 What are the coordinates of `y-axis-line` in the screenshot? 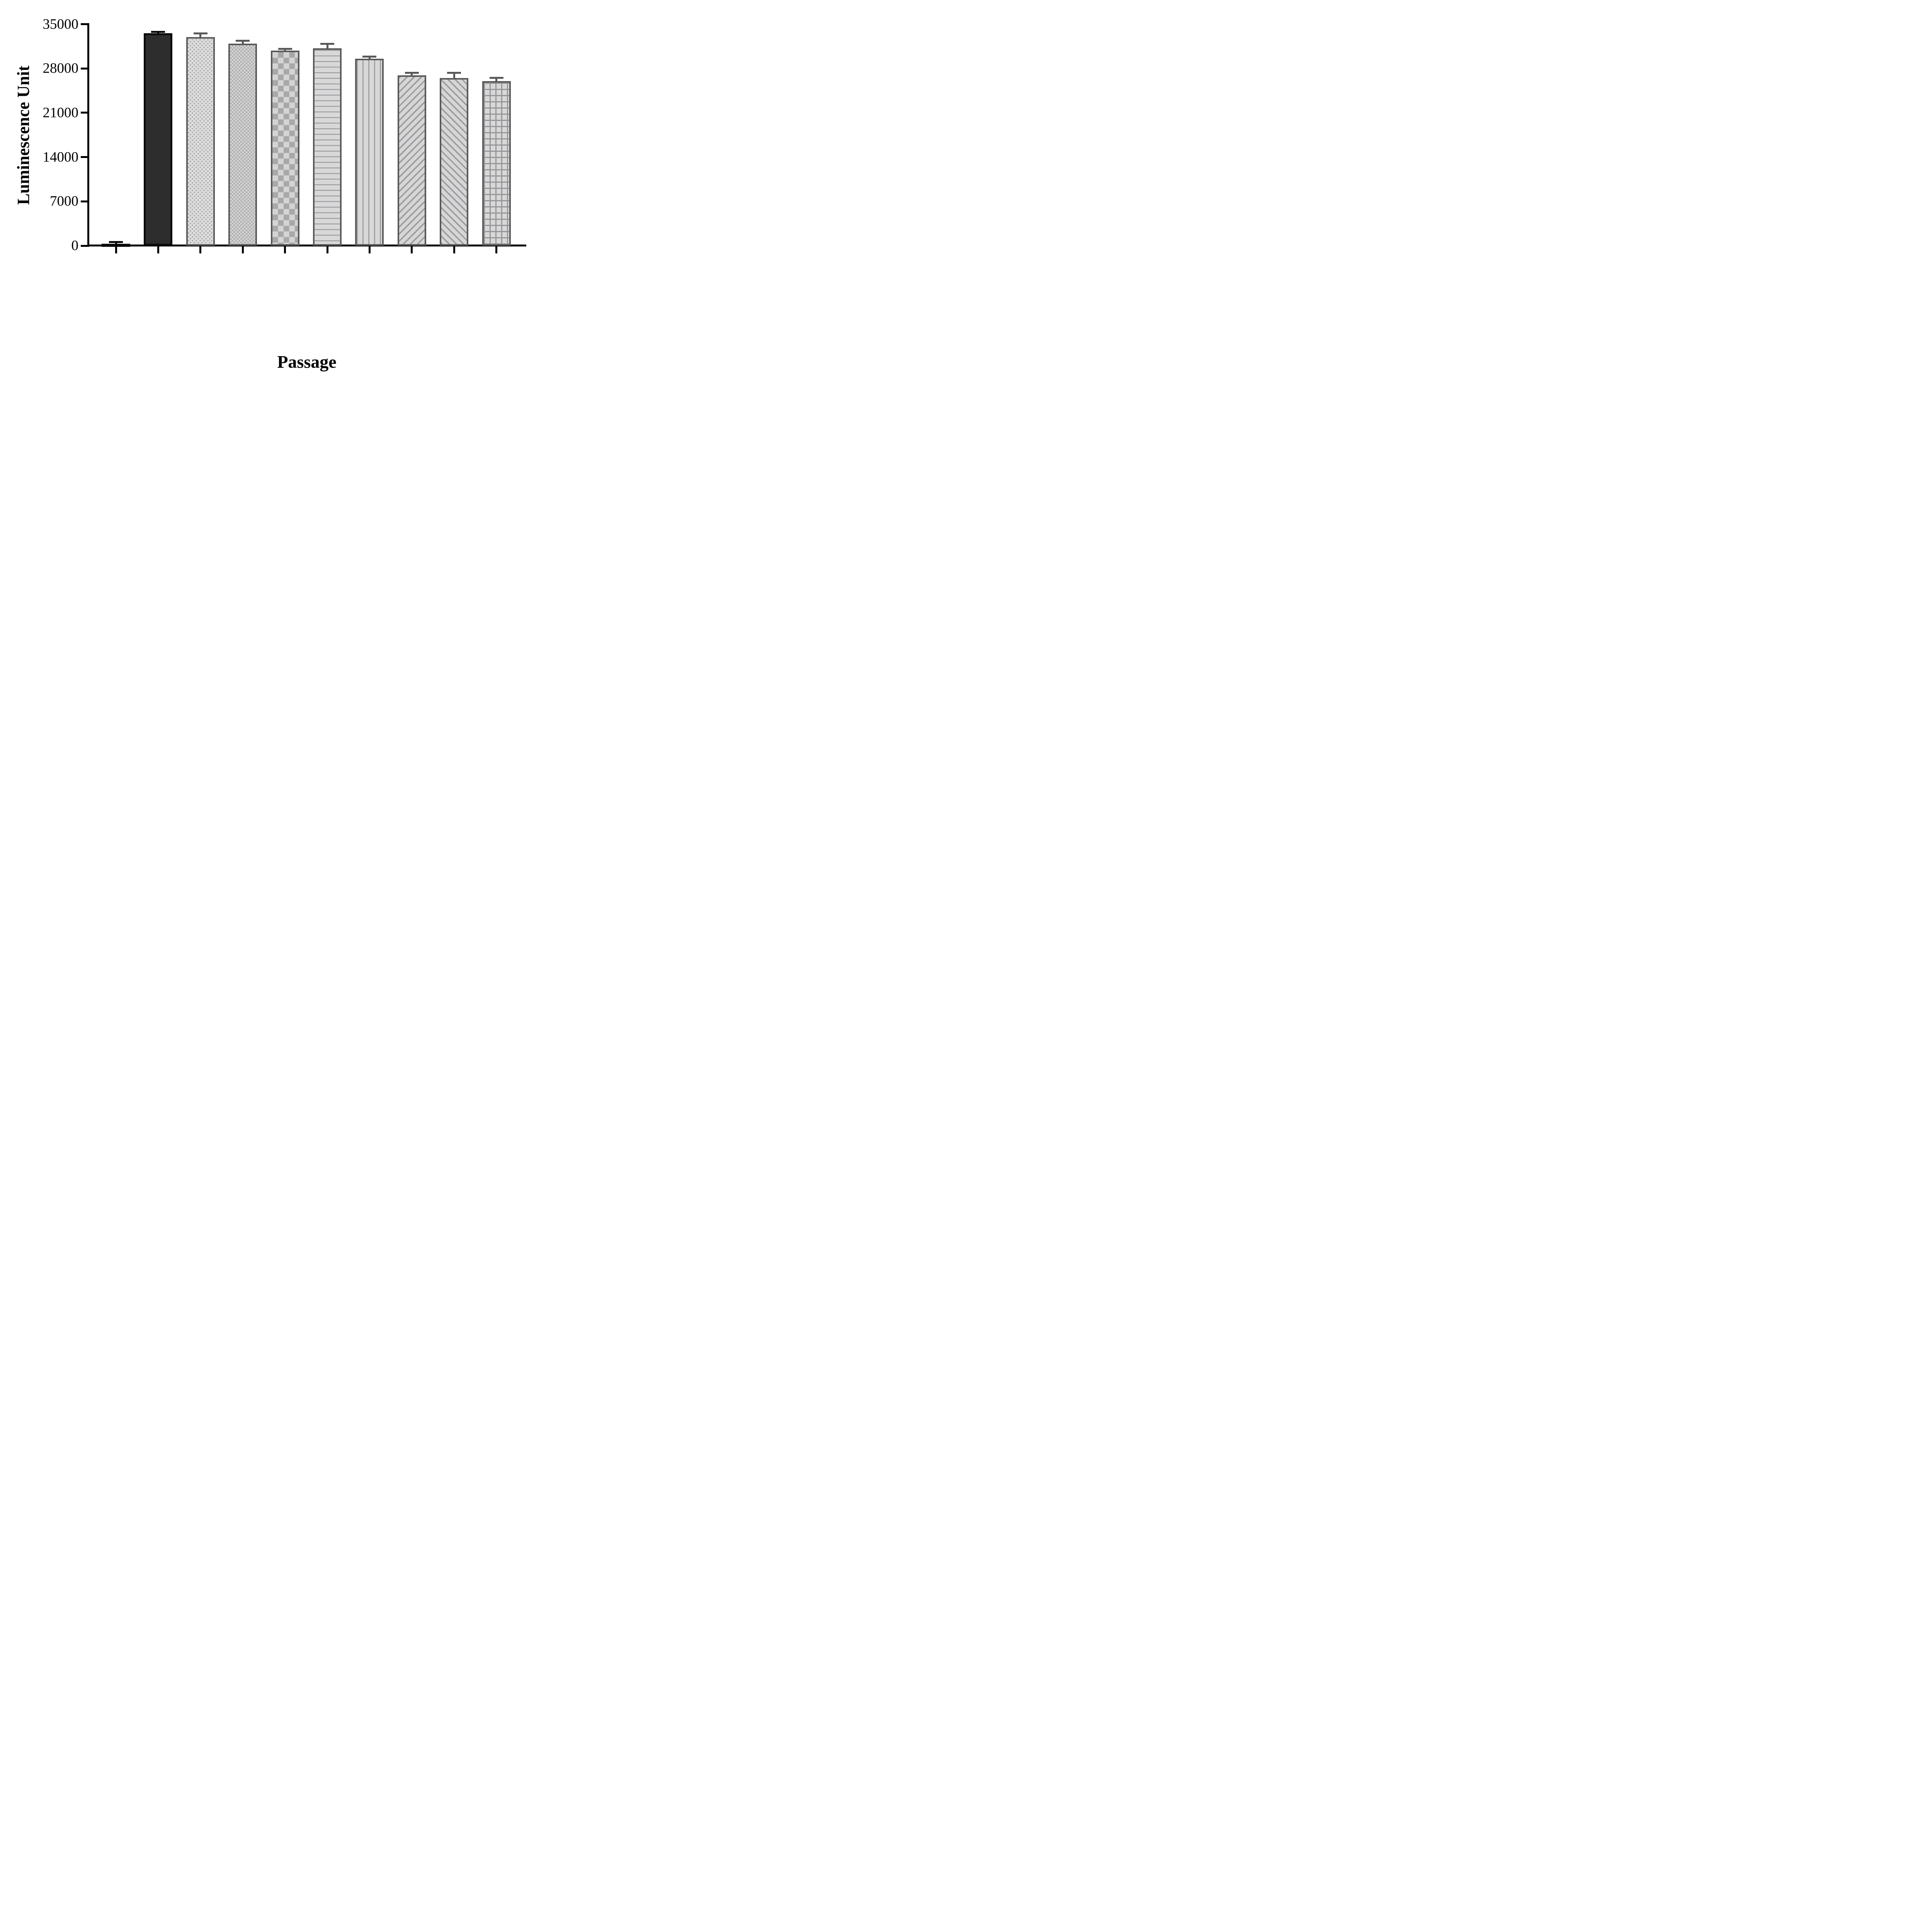 It's located at (88, 135).